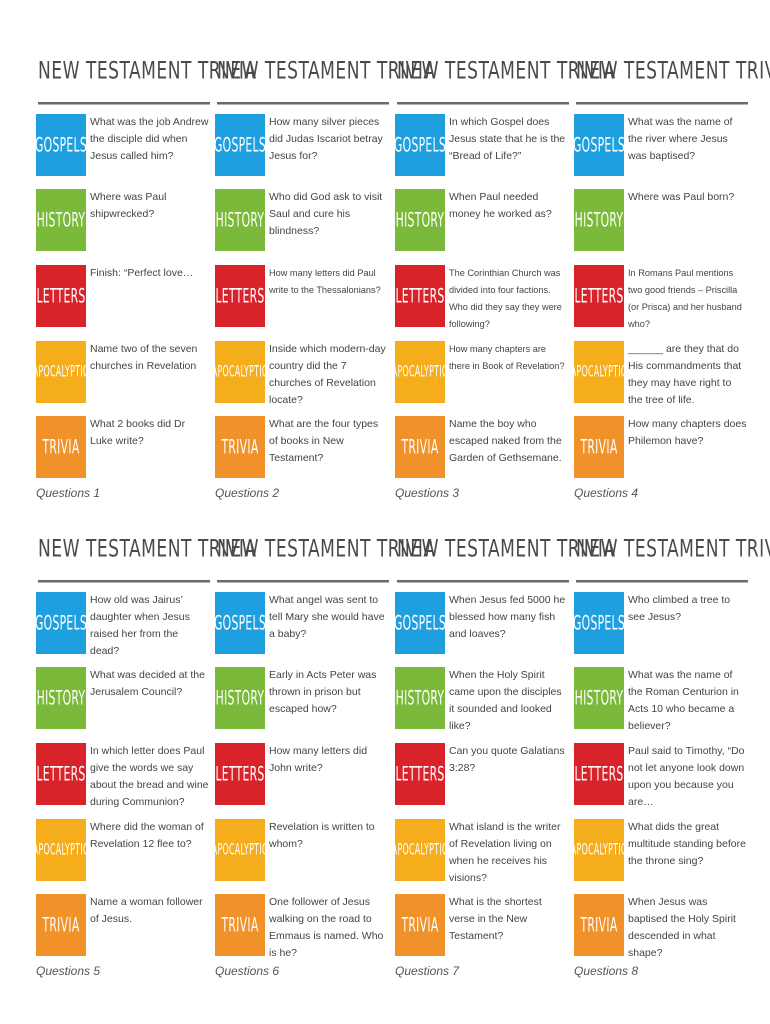 The width and height of the screenshot is (770, 1024). What do you see at coordinates (507, 759) in the screenshot?
I see `question-text: Can you quote Galatians 3:28?` at bounding box center [507, 759].